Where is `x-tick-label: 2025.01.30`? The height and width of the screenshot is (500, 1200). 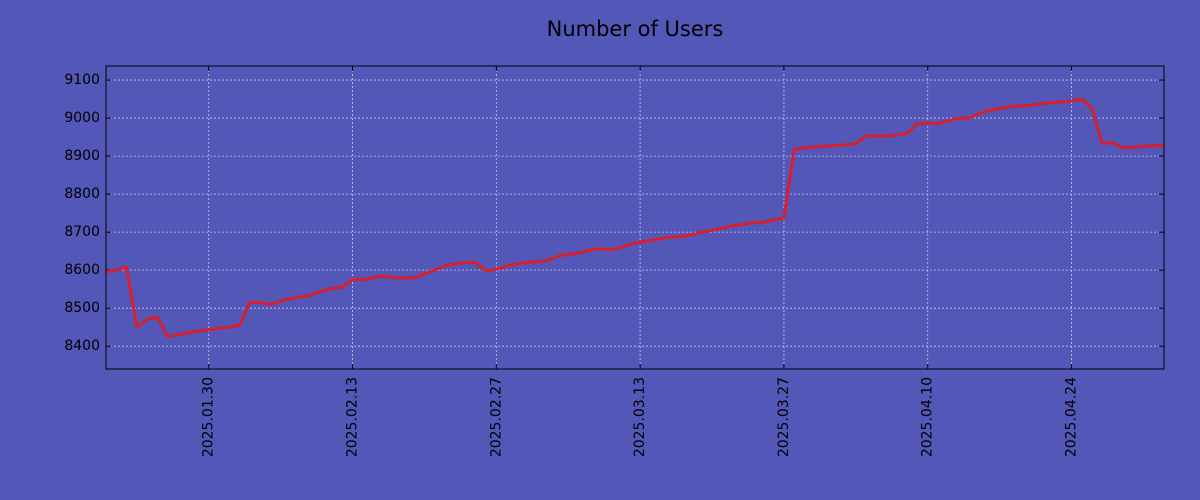 x-tick-label: 2025.01.30 is located at coordinates (209, 417).